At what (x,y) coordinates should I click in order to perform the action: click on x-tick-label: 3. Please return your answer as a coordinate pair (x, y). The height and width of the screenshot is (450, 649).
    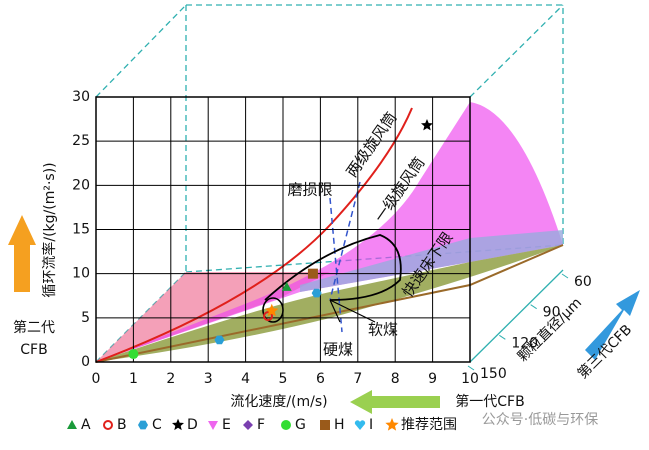
    Looking at the image, I should click on (208, 379).